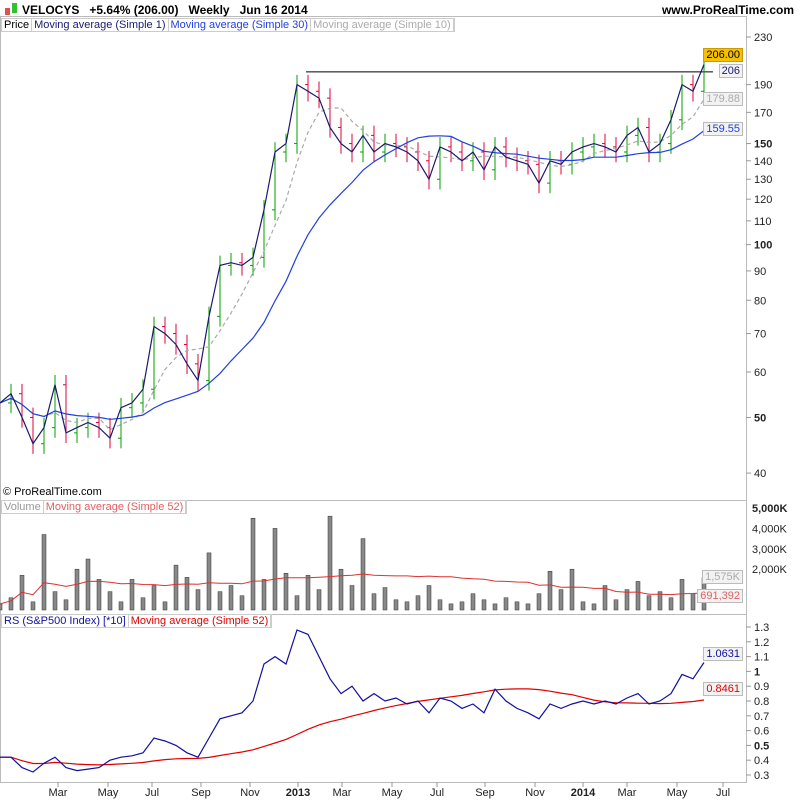  I want to click on rs-tick-label: 0.6, so click(761, 732).